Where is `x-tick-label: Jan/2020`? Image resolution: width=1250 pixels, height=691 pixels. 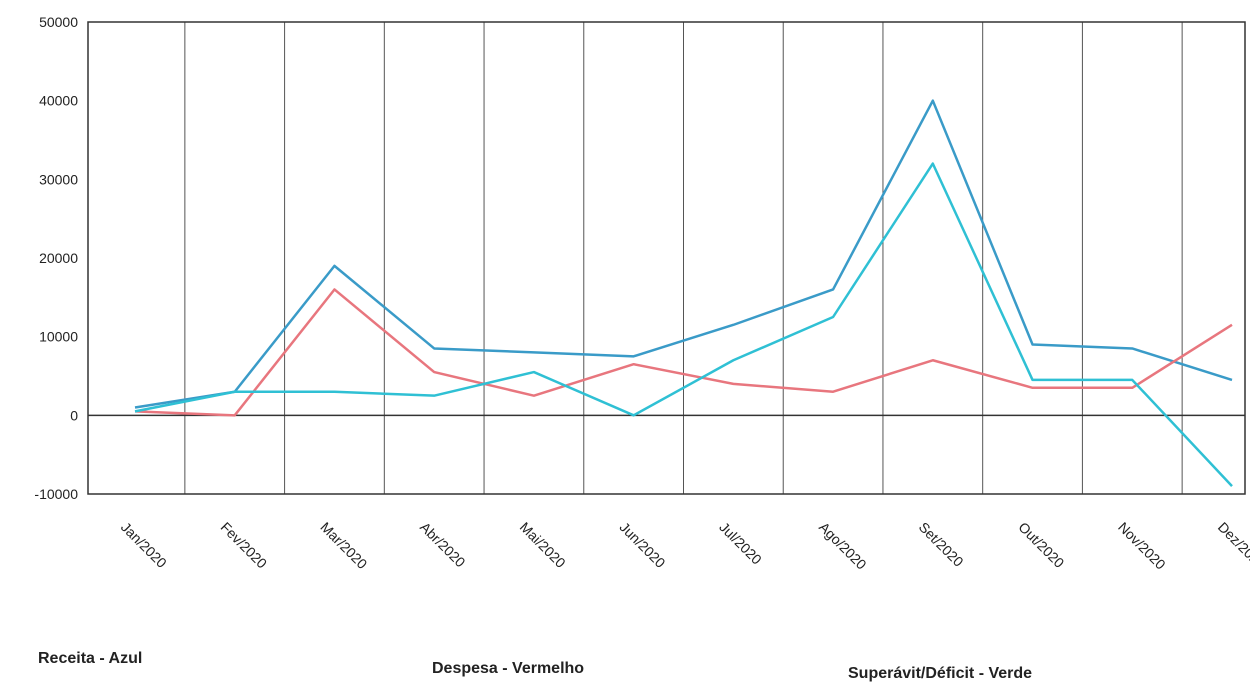 x-tick-label: Jan/2020 is located at coordinates (144, 545).